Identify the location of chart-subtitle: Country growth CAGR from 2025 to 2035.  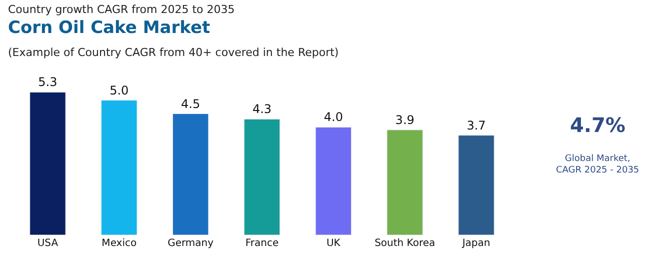
(121, 9).